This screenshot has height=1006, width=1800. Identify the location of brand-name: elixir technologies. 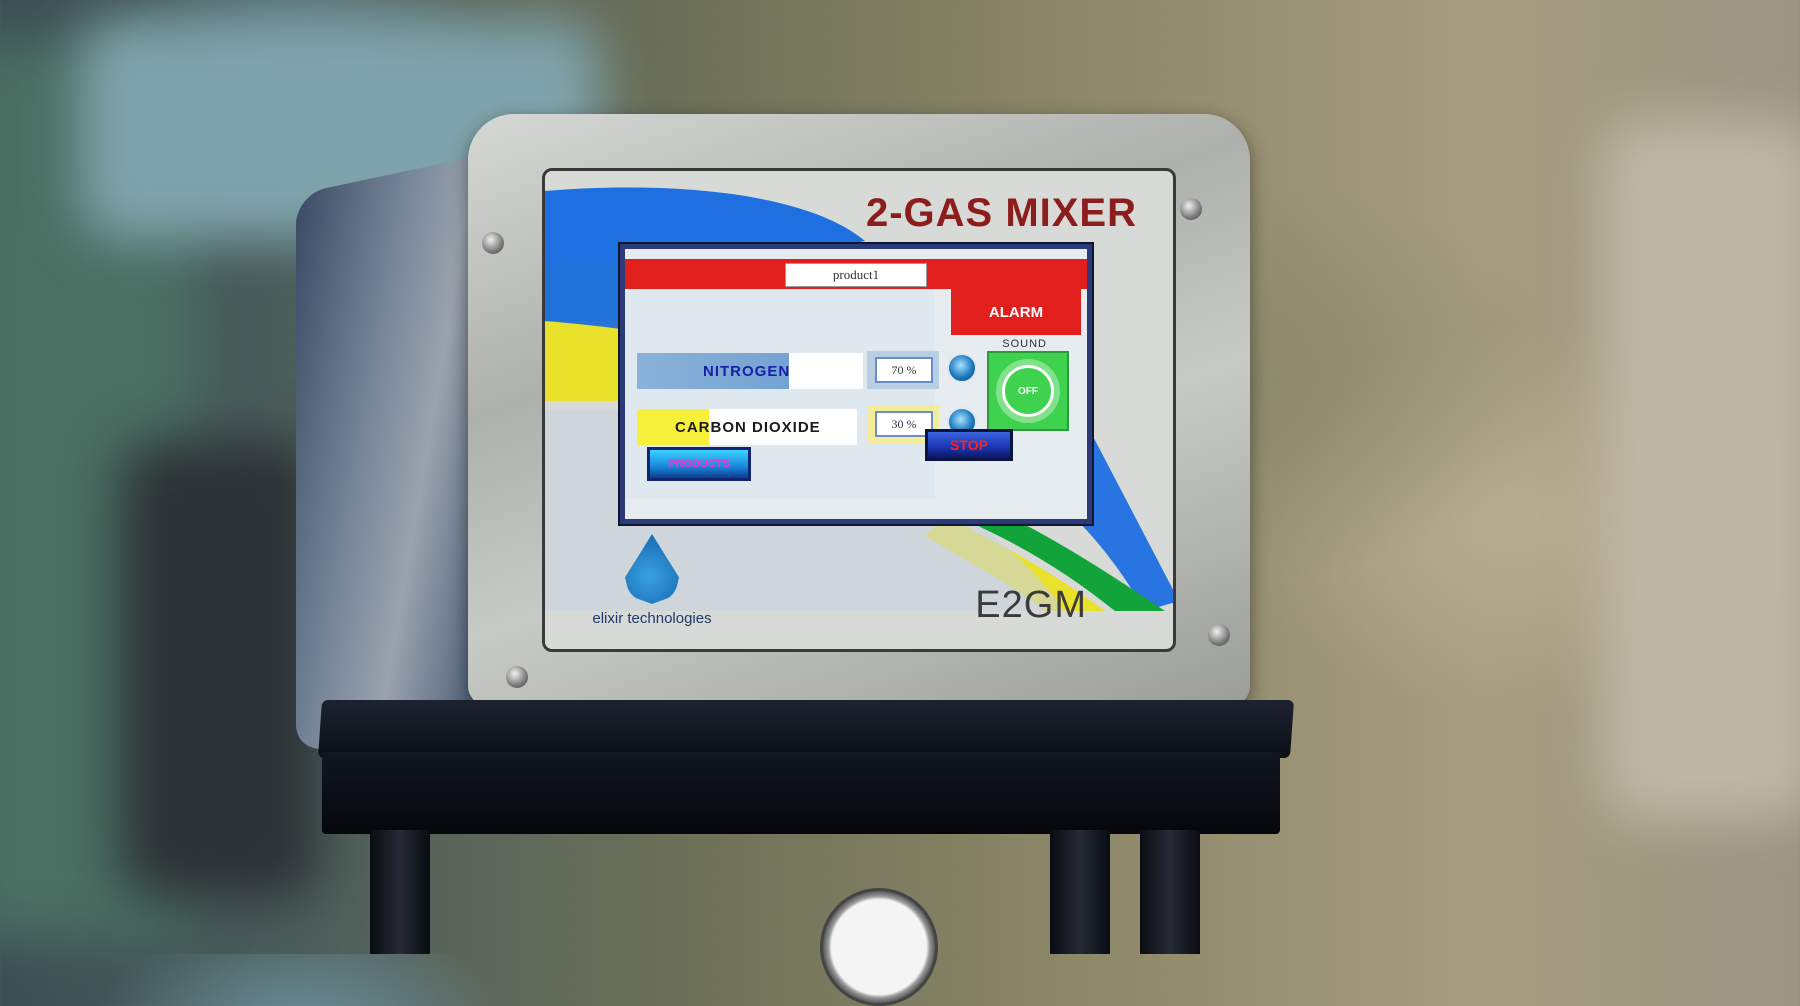
(652, 618).